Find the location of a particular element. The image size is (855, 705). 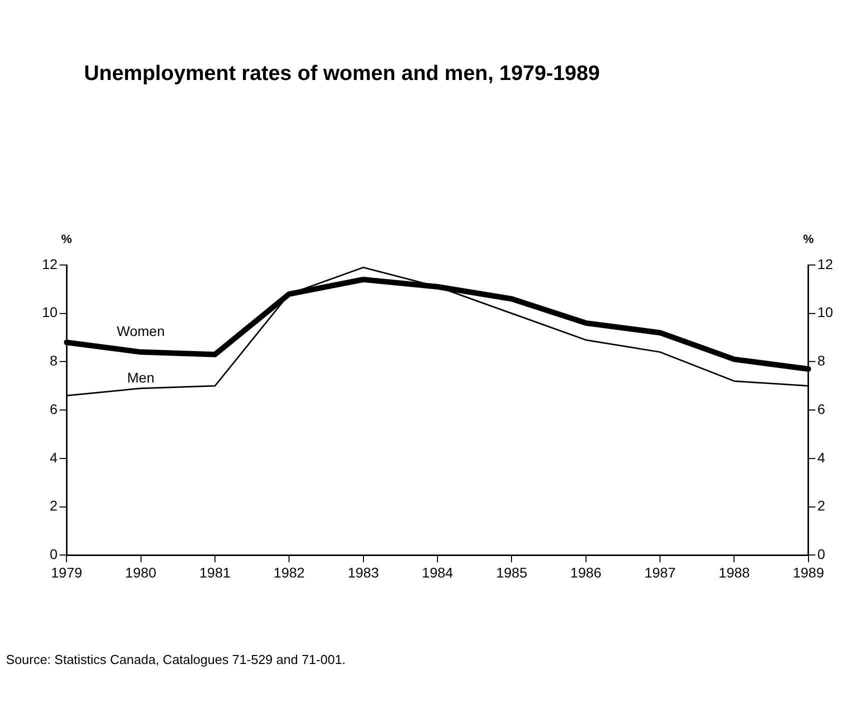

y-tick-label: 12 is located at coordinates (50, 264).